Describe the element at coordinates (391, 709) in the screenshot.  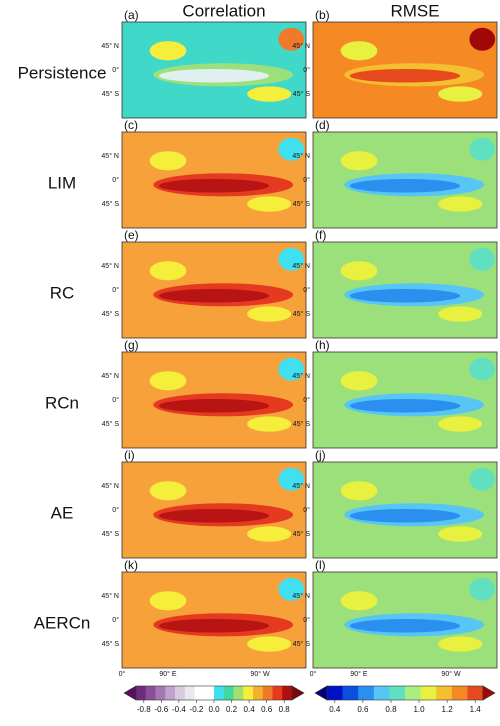
I see `colorbar-tick-label: 0.8` at that location.